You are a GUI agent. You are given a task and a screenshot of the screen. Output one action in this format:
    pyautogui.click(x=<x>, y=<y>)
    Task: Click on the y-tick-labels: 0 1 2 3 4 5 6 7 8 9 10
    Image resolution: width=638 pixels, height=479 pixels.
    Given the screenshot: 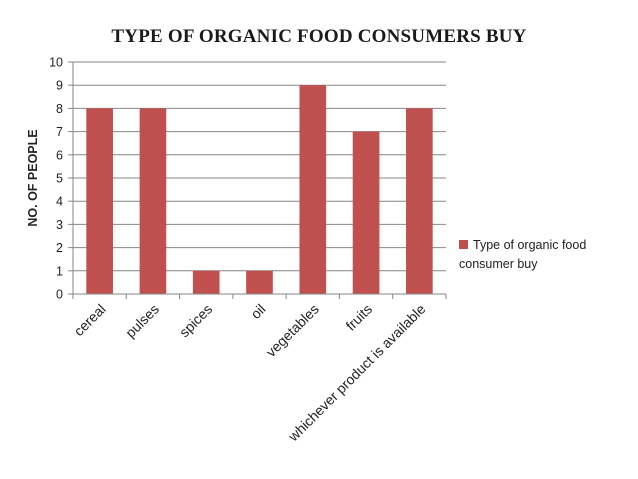 What is the action you would take?
    pyautogui.click(x=56, y=179)
    